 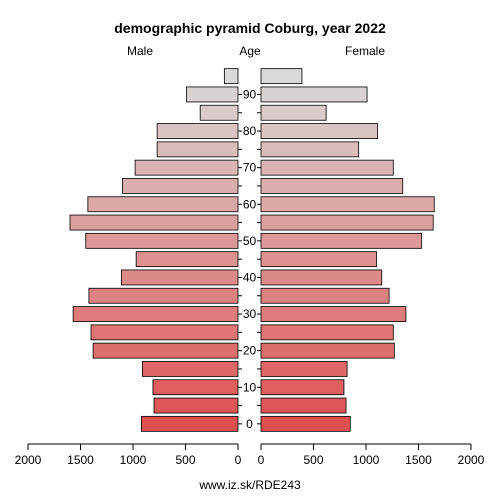 What do you see at coordinates (250, 51) in the screenshot?
I see `age-label: Age` at bounding box center [250, 51].